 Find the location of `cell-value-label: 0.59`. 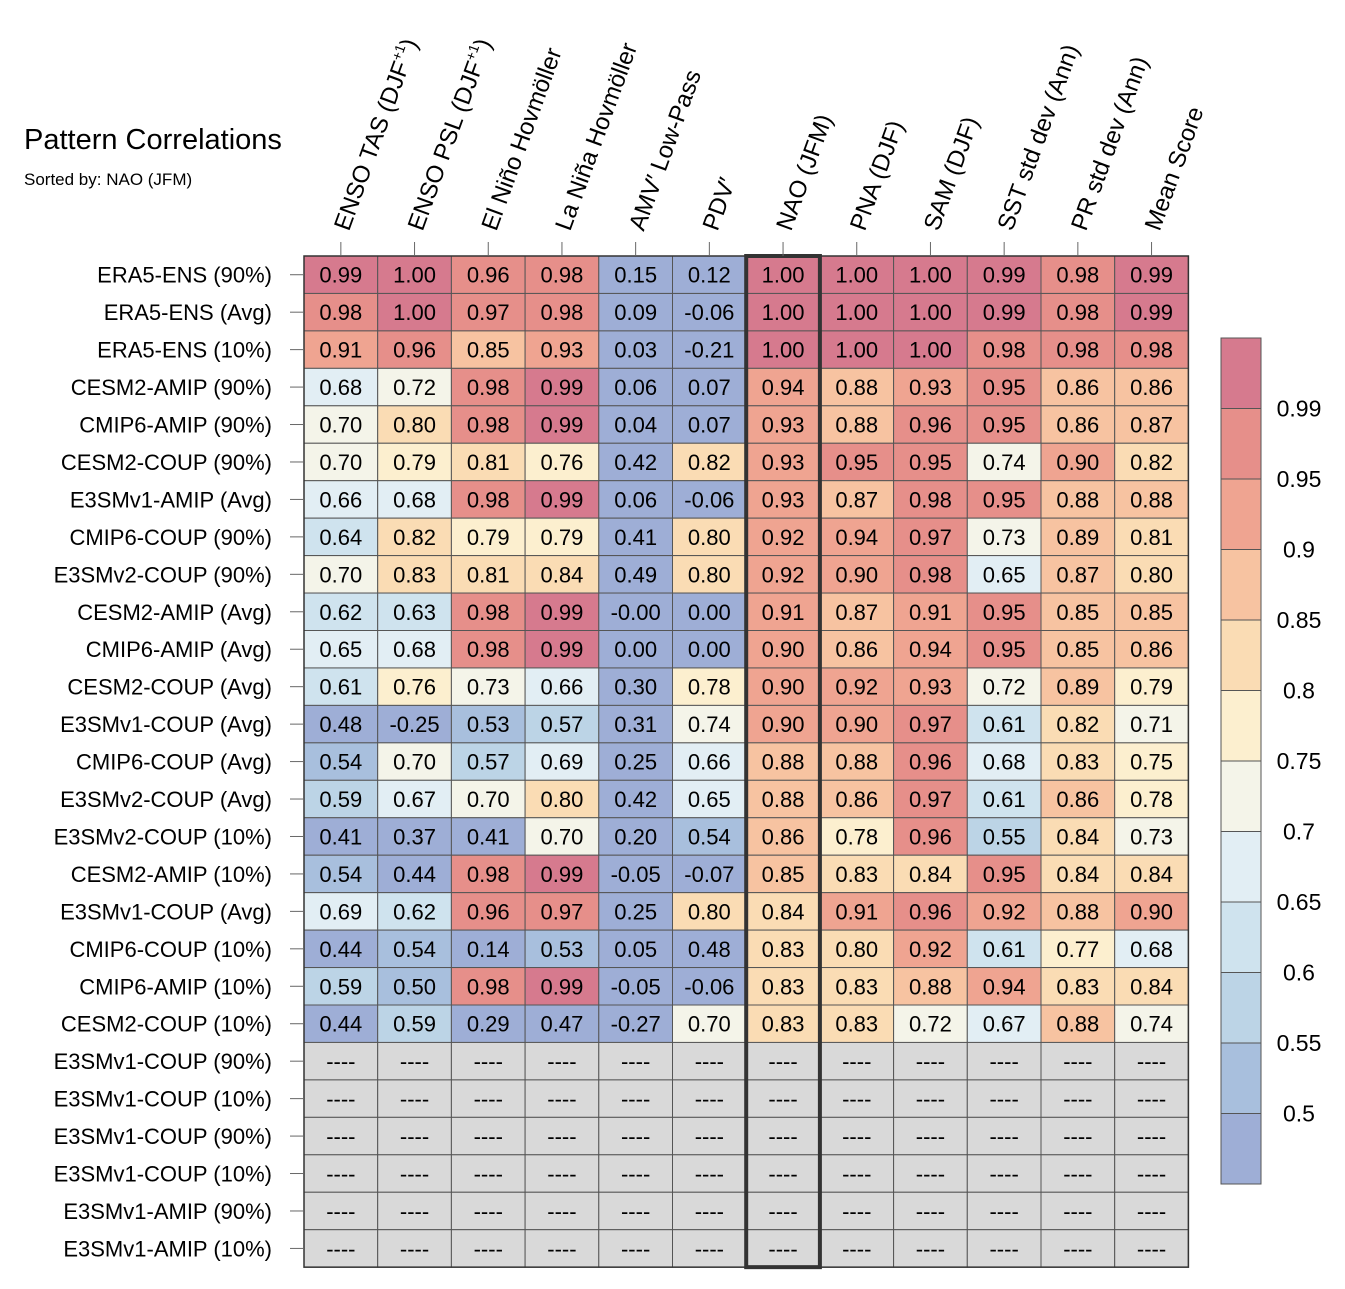

cell-value-label: 0.59 is located at coordinates (414, 1024).